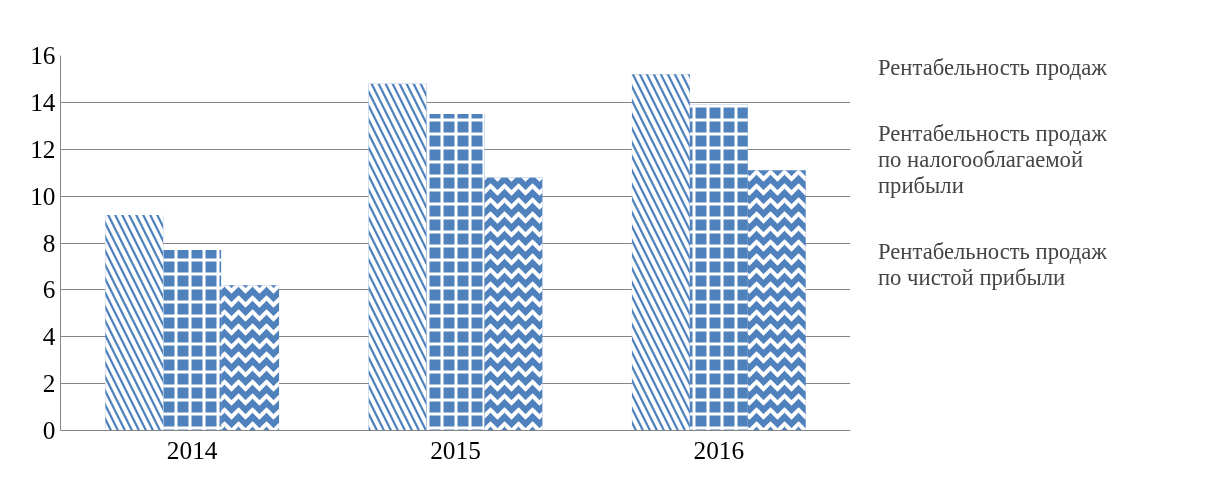 This screenshot has width=1232, height=479. Describe the element at coordinates (49, 383) in the screenshot. I see `y-tick-label: 2` at that location.